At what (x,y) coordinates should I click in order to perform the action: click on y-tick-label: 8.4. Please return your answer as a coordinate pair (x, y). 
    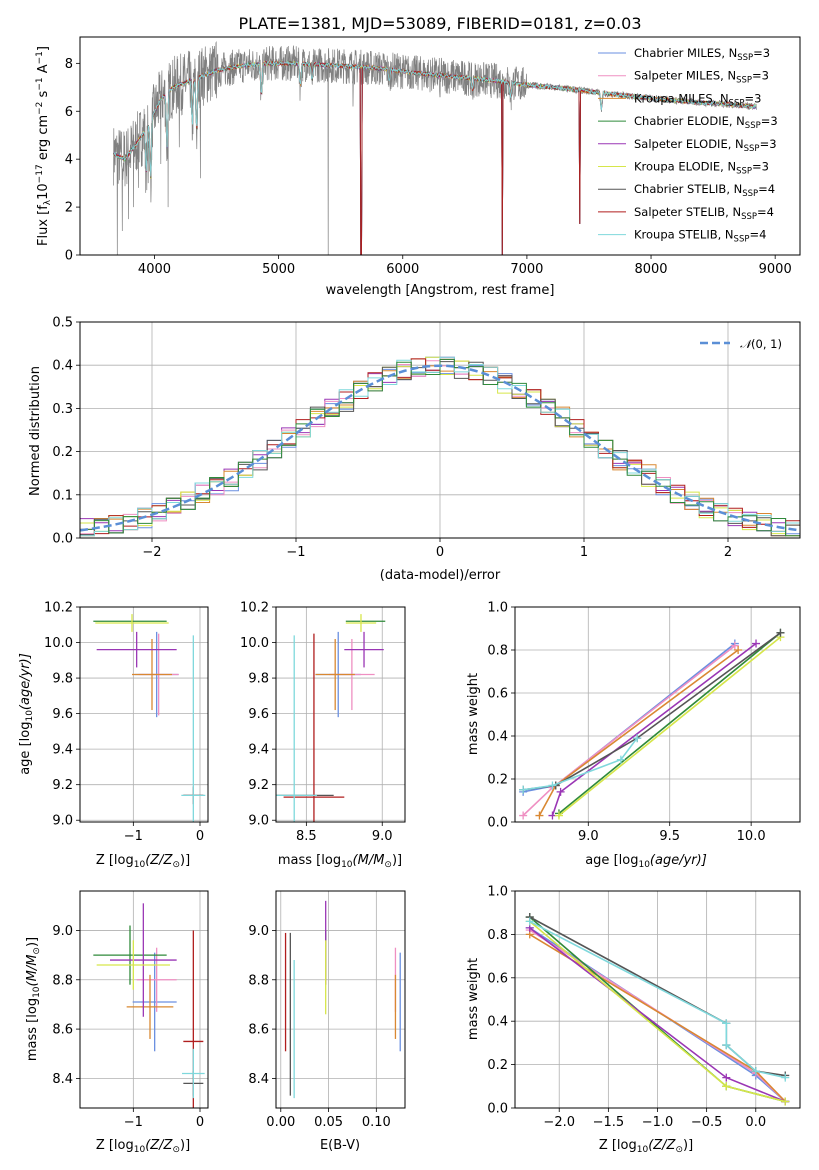
    Looking at the image, I should click on (62, 1079).